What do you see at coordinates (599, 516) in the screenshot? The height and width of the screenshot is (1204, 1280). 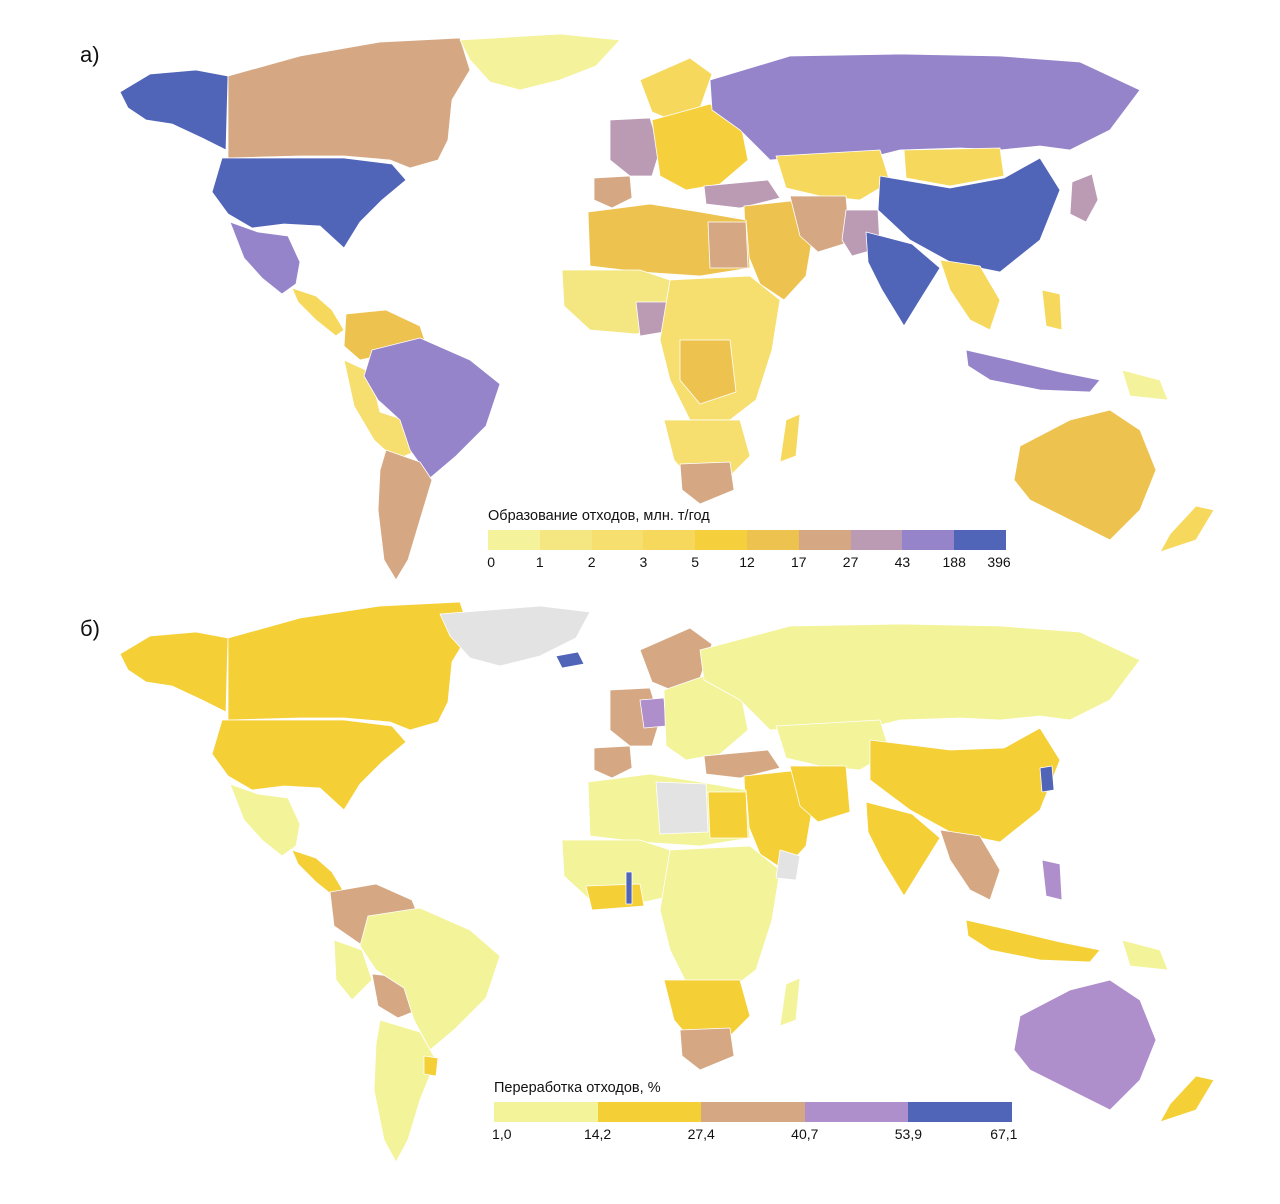 I see `legend-title-a: Образование отходов, млн. т/год` at bounding box center [599, 516].